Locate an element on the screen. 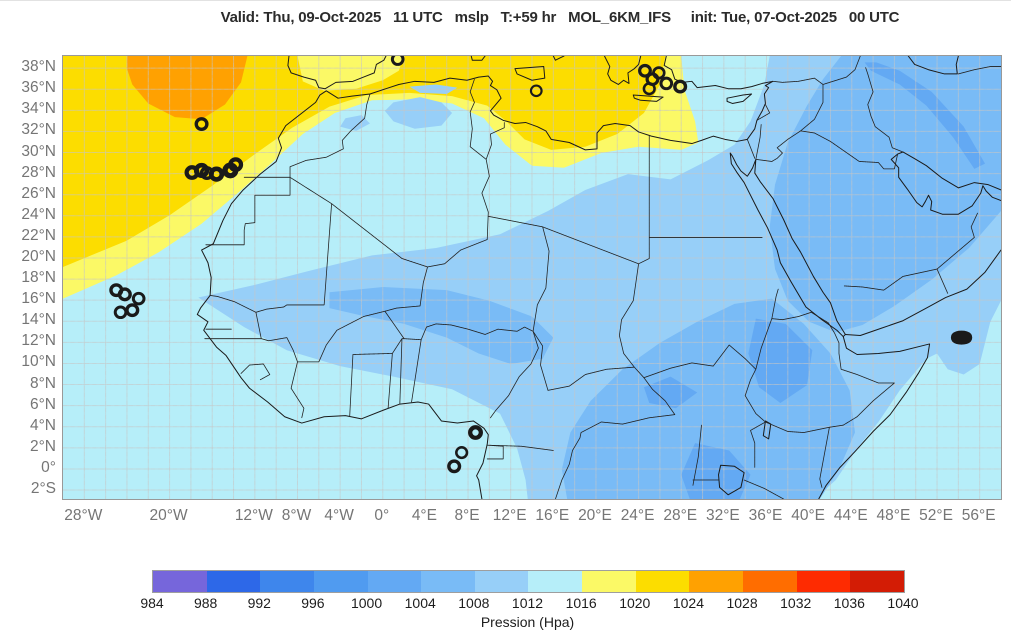  lon-tick-label: 16°E is located at coordinates (552, 515).